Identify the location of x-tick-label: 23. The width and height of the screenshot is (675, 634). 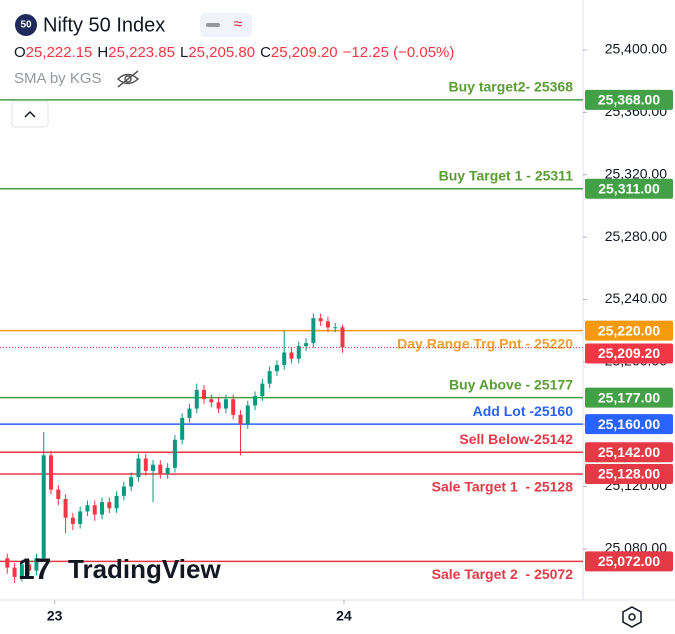
(55, 616).